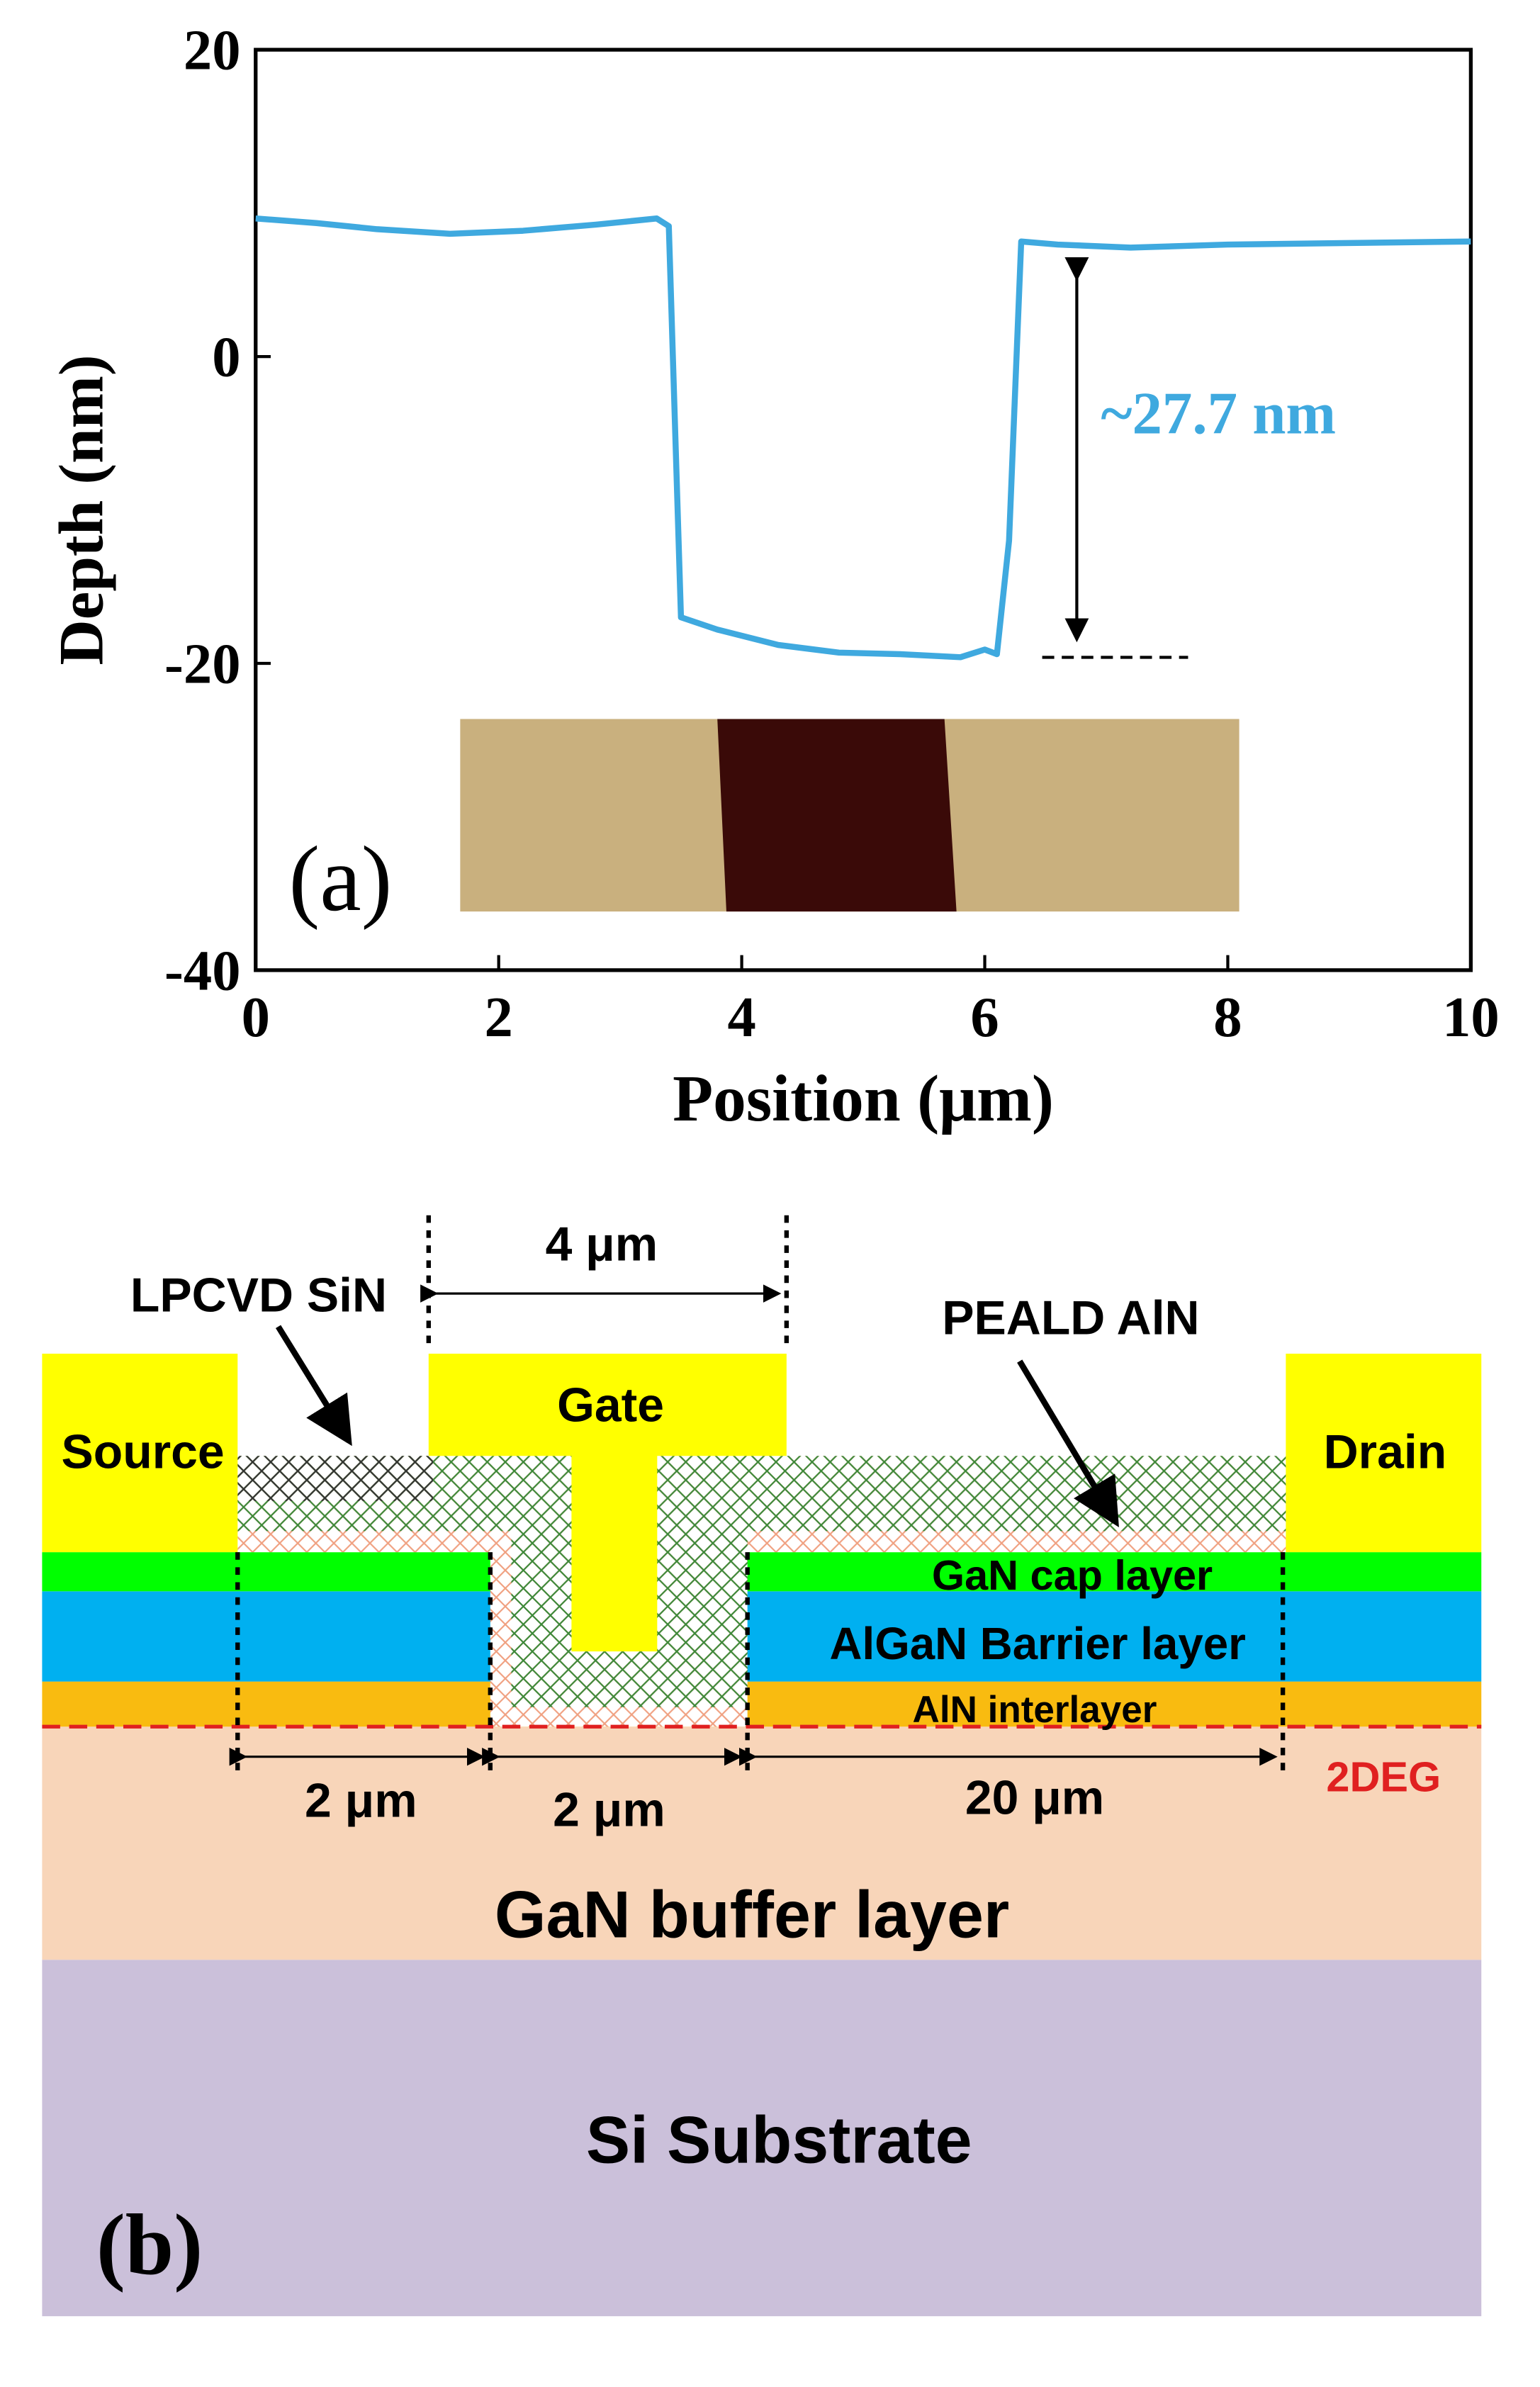  Describe the element at coordinates (985, 1017) in the screenshot. I see `x-tick-label: 6` at that location.